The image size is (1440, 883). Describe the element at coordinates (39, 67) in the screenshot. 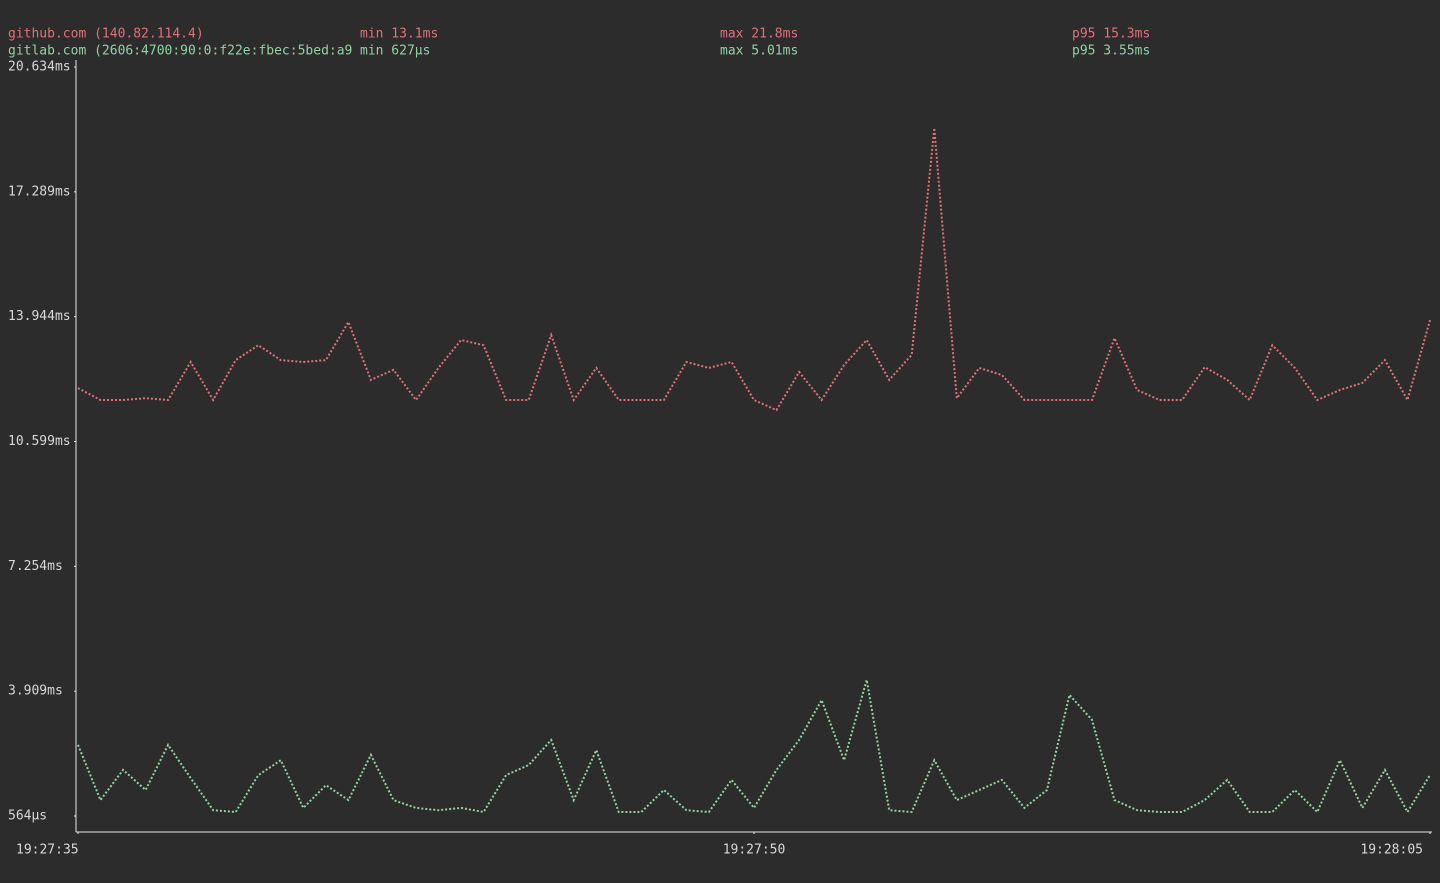

I see `y-tick-label: 20.634ms` at that location.